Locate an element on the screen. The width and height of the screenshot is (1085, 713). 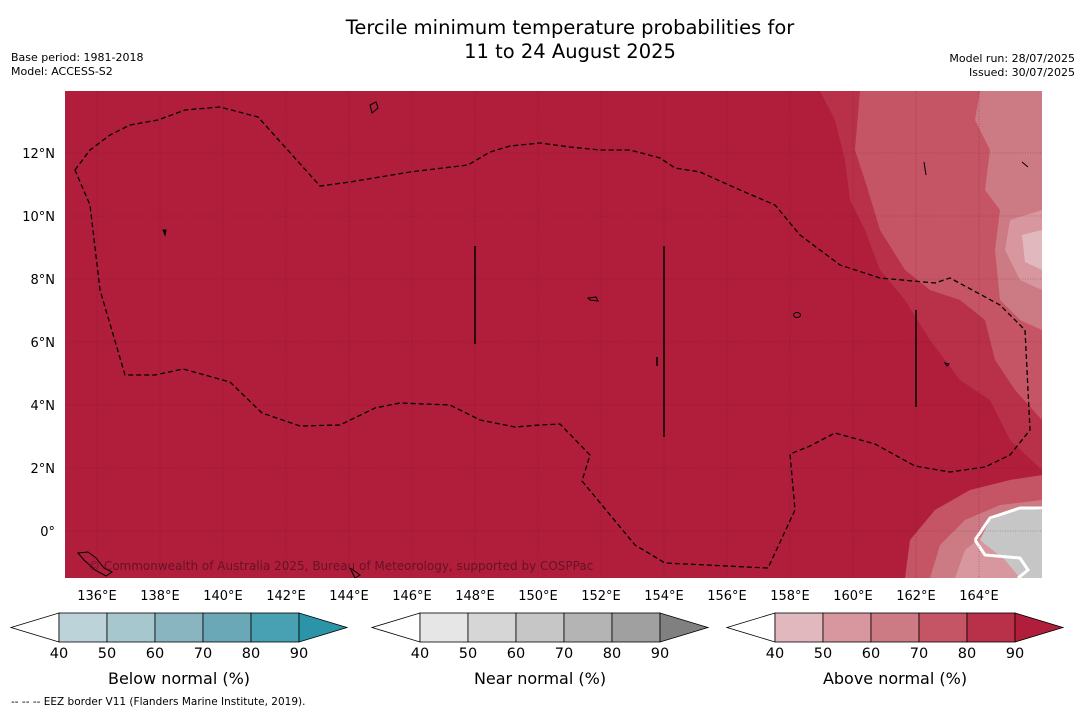
lon-label: 148°E is located at coordinates (475, 596).